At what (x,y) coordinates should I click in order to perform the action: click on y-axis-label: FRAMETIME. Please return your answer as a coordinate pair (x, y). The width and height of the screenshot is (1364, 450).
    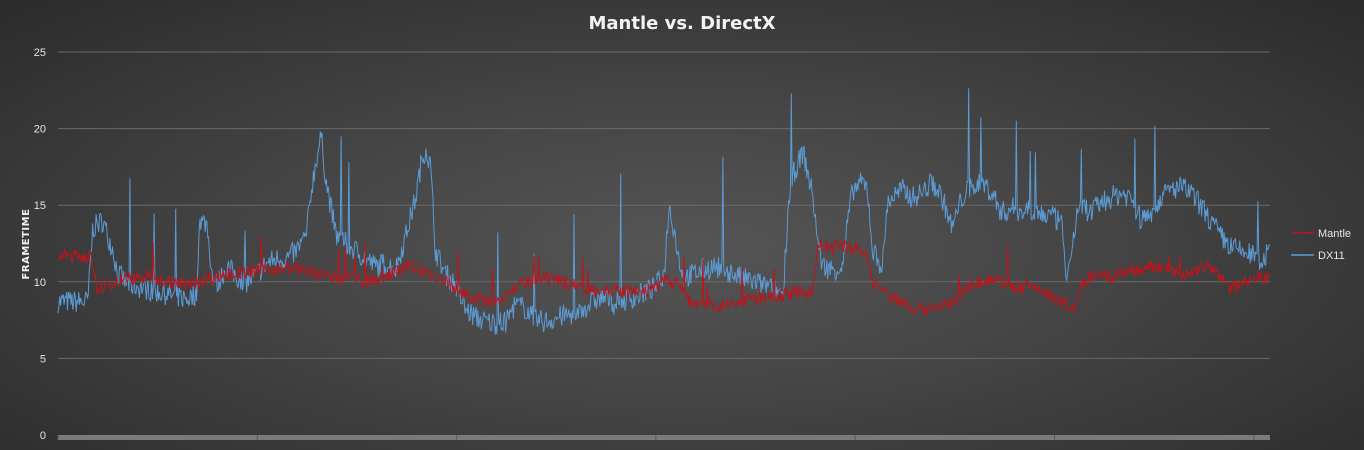
    Looking at the image, I should click on (26, 244).